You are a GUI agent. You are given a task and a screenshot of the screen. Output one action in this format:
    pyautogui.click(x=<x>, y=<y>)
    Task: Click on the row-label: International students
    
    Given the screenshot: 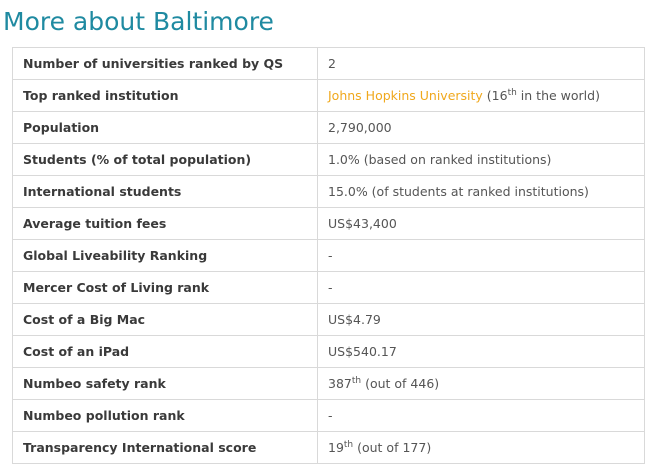 What is the action you would take?
    pyautogui.click(x=165, y=191)
    